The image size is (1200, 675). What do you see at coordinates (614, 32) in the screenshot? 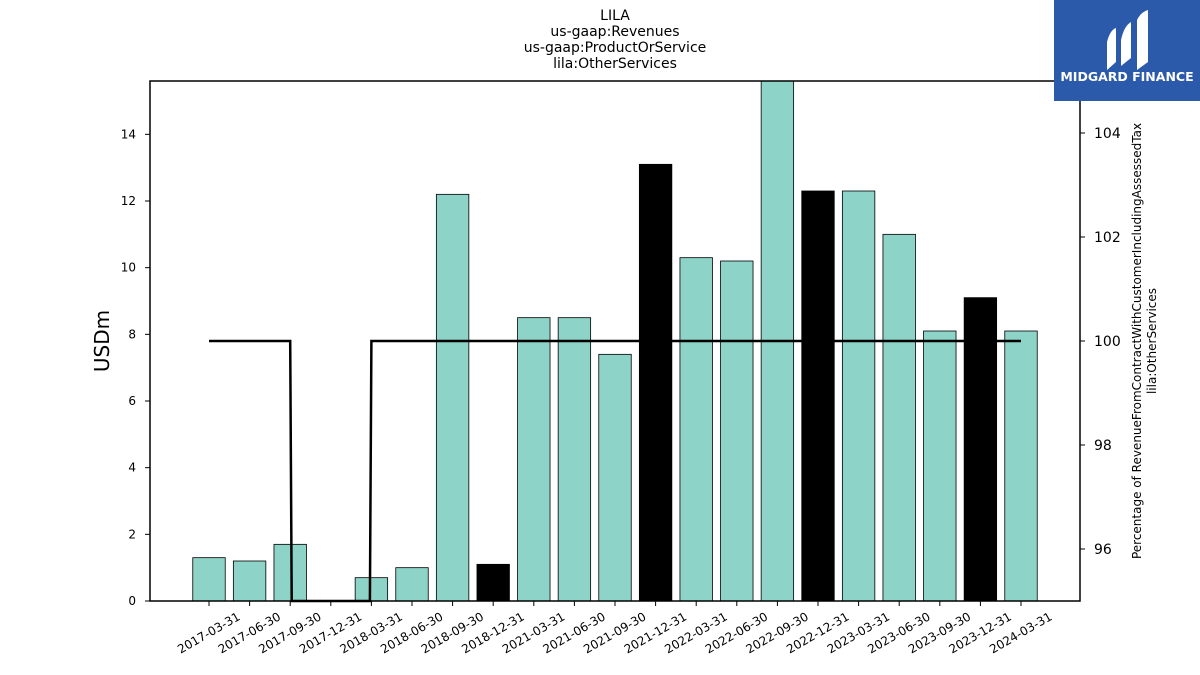
I see `title-line-2: us-gaap:Revenues` at bounding box center [614, 32].